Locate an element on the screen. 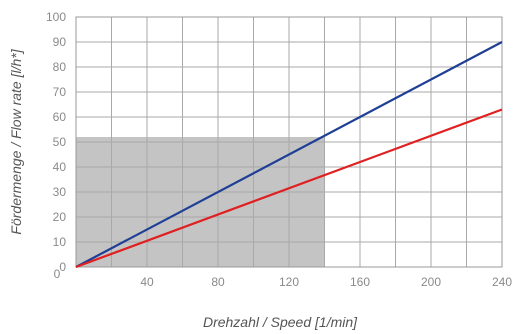 This screenshot has width=518, height=334. y-tick-label: 70 is located at coordinates (60, 92).